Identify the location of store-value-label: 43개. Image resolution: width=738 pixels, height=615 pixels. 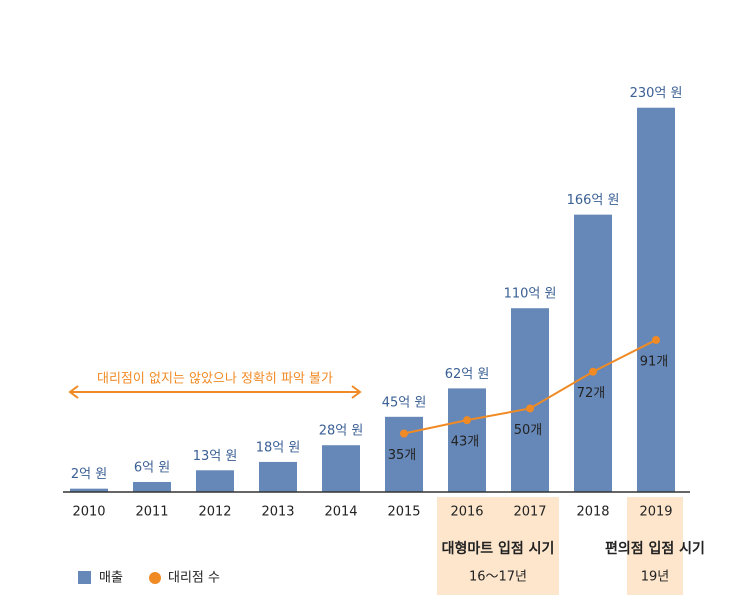
(465, 442).